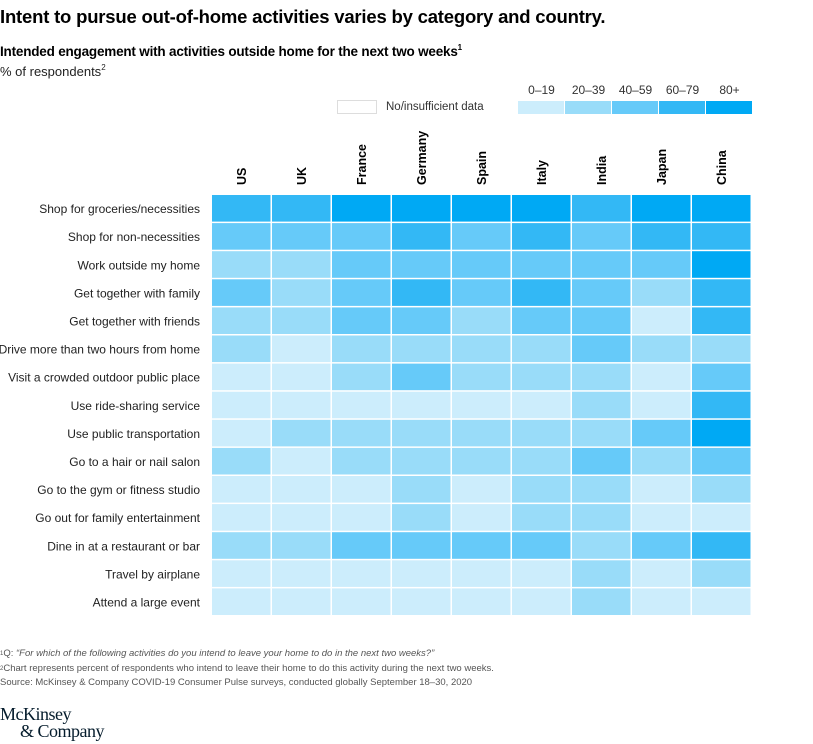 The height and width of the screenshot is (744, 813). I want to click on heatmap-cell-get-together-with-friends-italy, so click(541, 320).